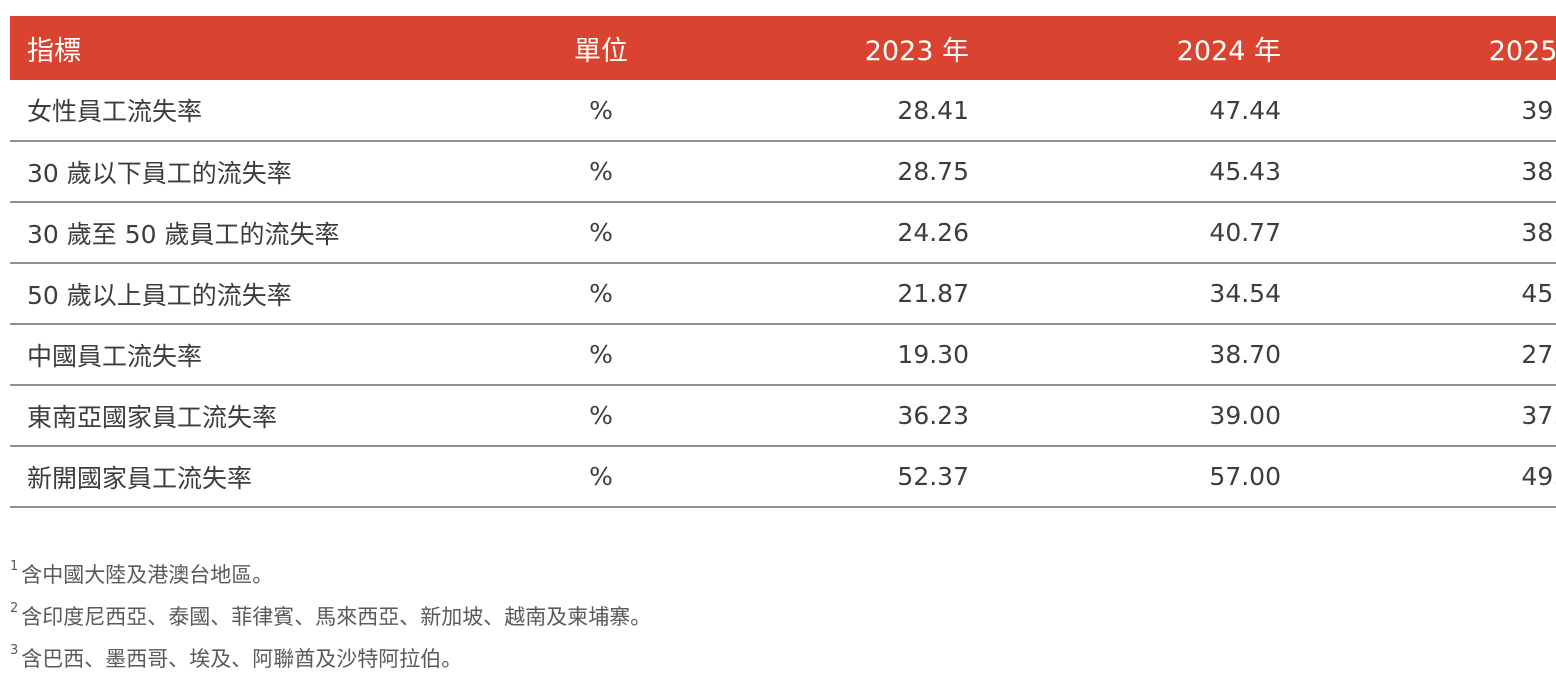 This screenshot has height=694, width=1556. I want to click on table-row: 30 歲以下員工的流失率 % 28.75 45.43 38.20, so click(783, 171).